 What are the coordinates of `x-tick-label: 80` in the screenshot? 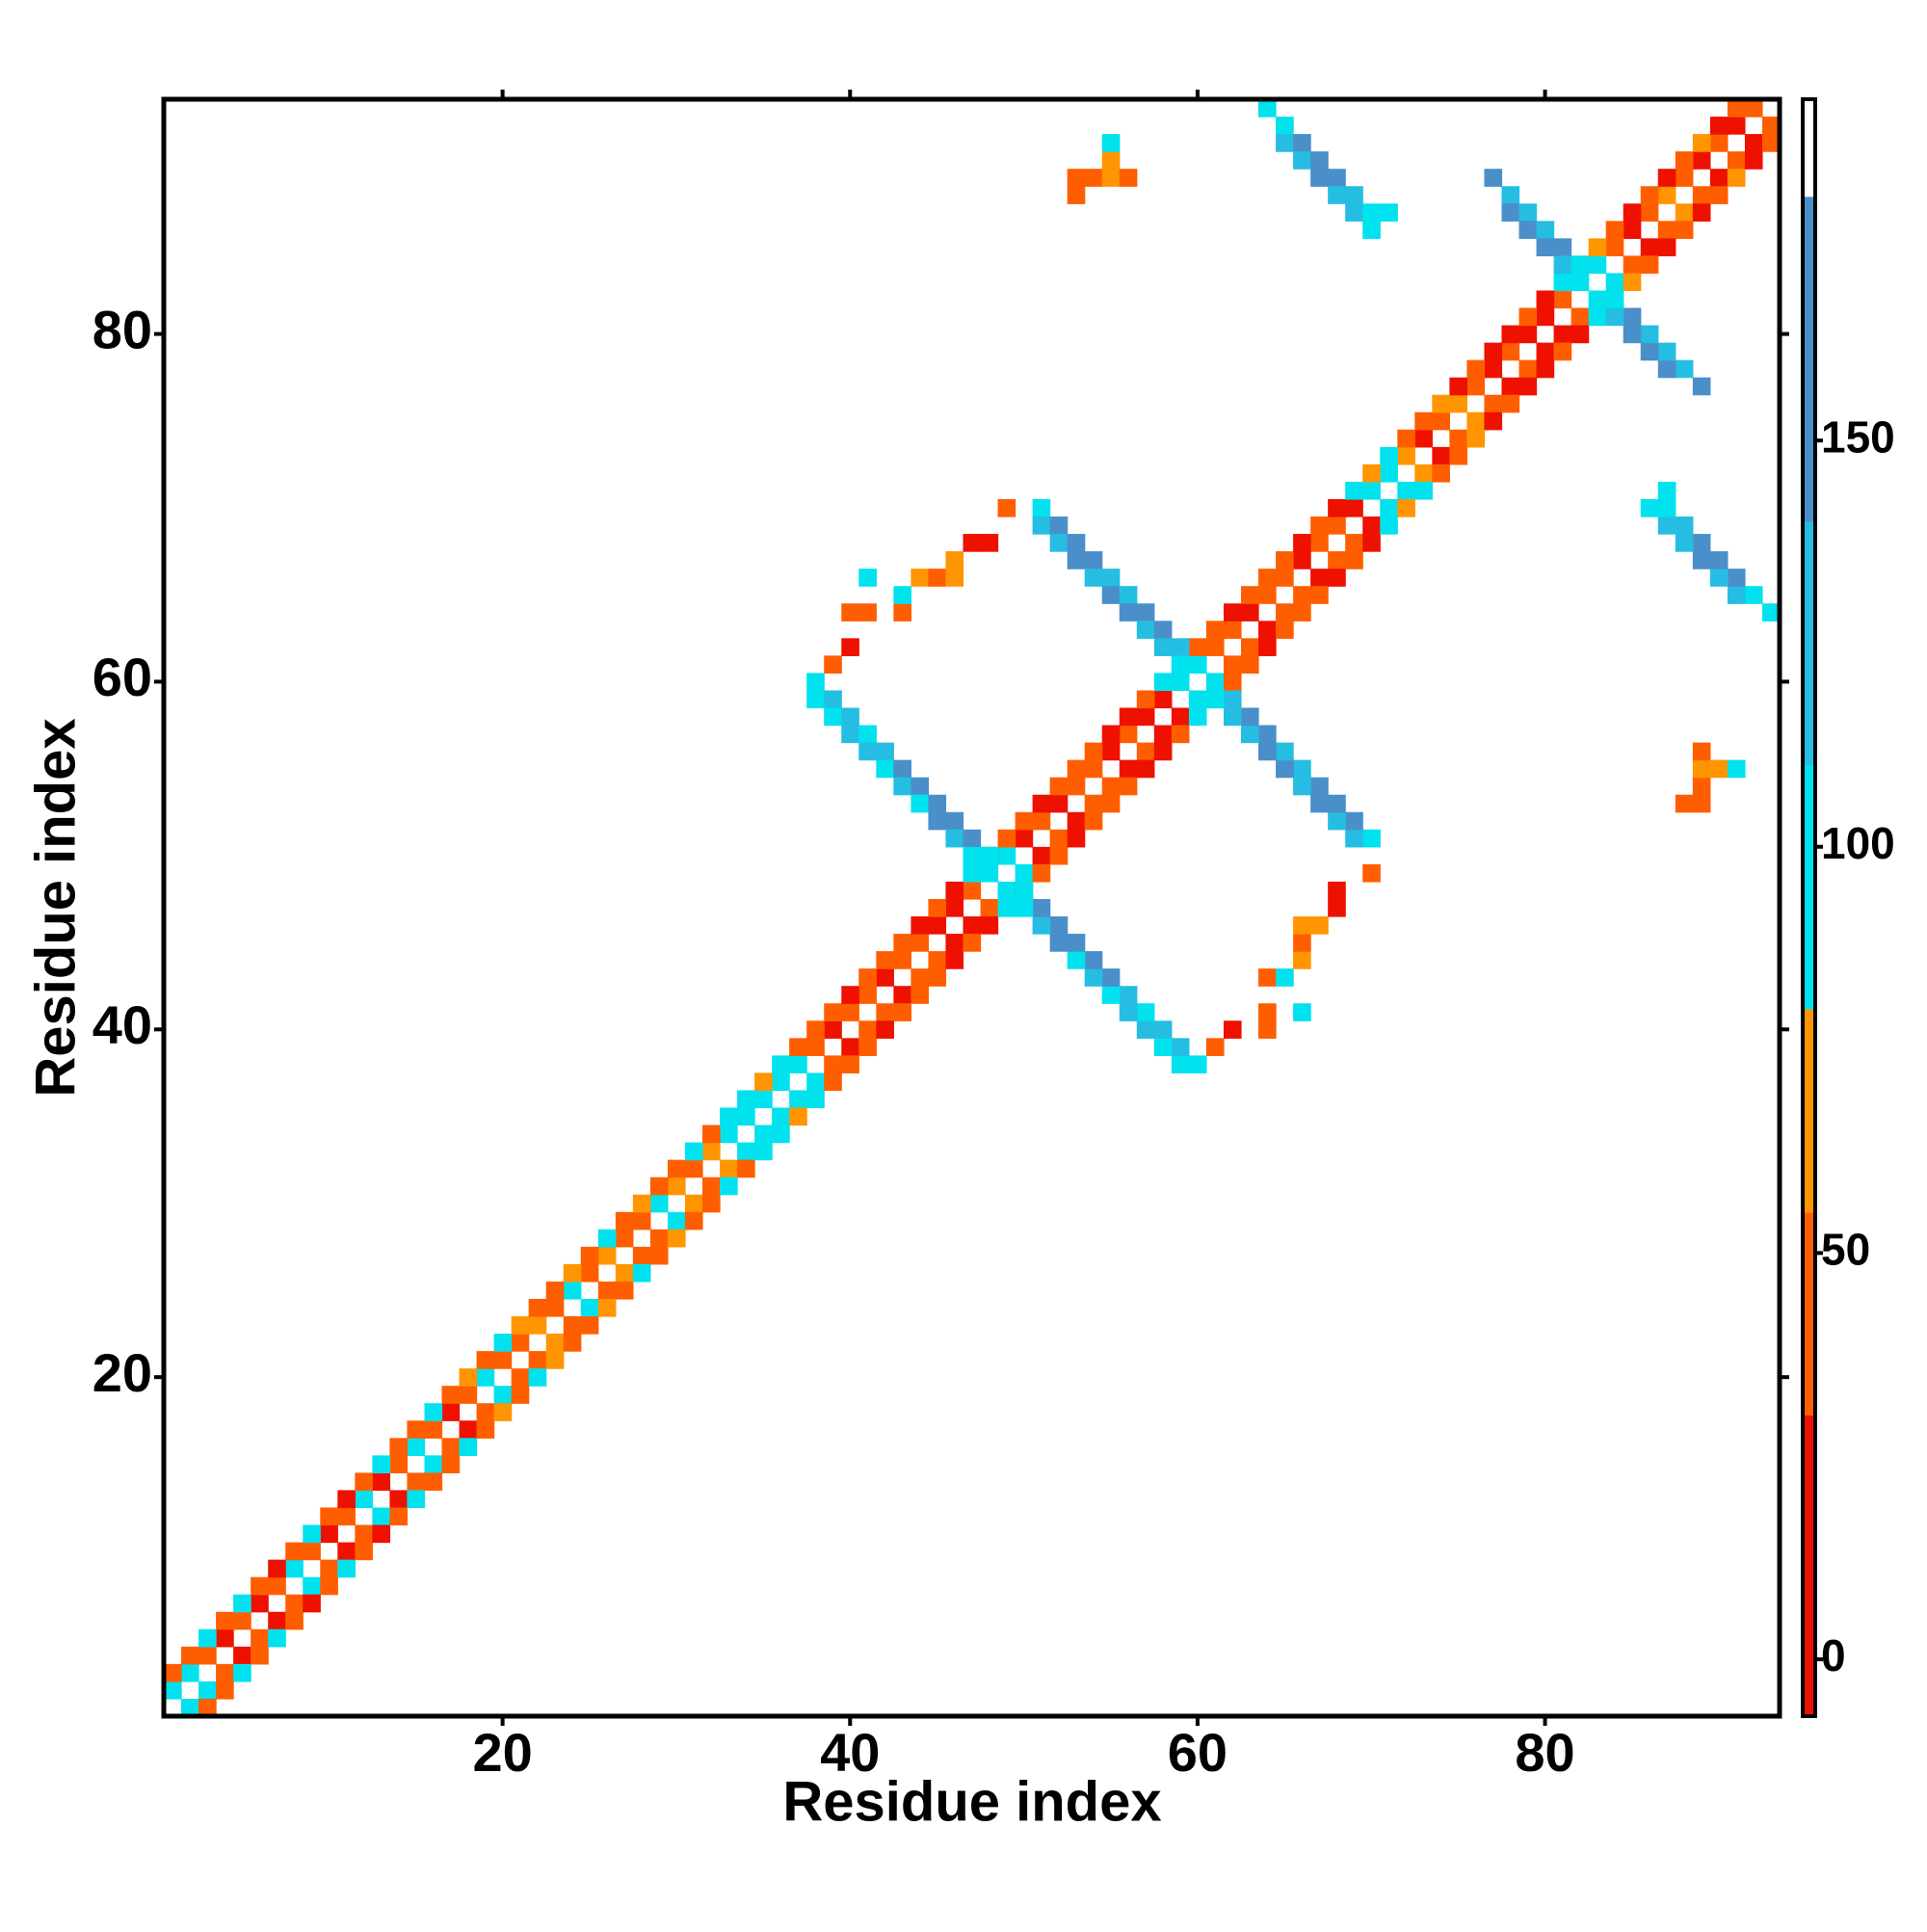 It's located at (1544, 1752).